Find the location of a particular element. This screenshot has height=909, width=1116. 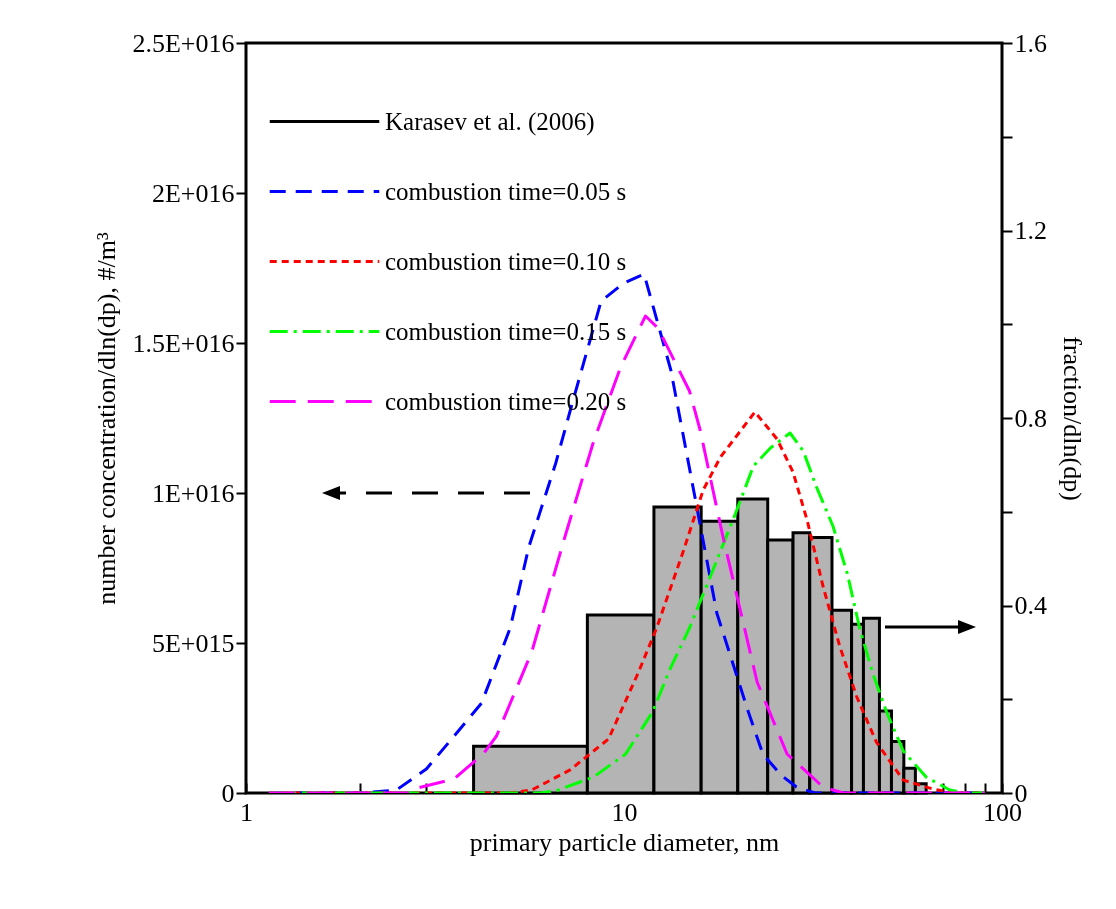

legend-label: combustion time=0.20 s is located at coordinates (506, 401).